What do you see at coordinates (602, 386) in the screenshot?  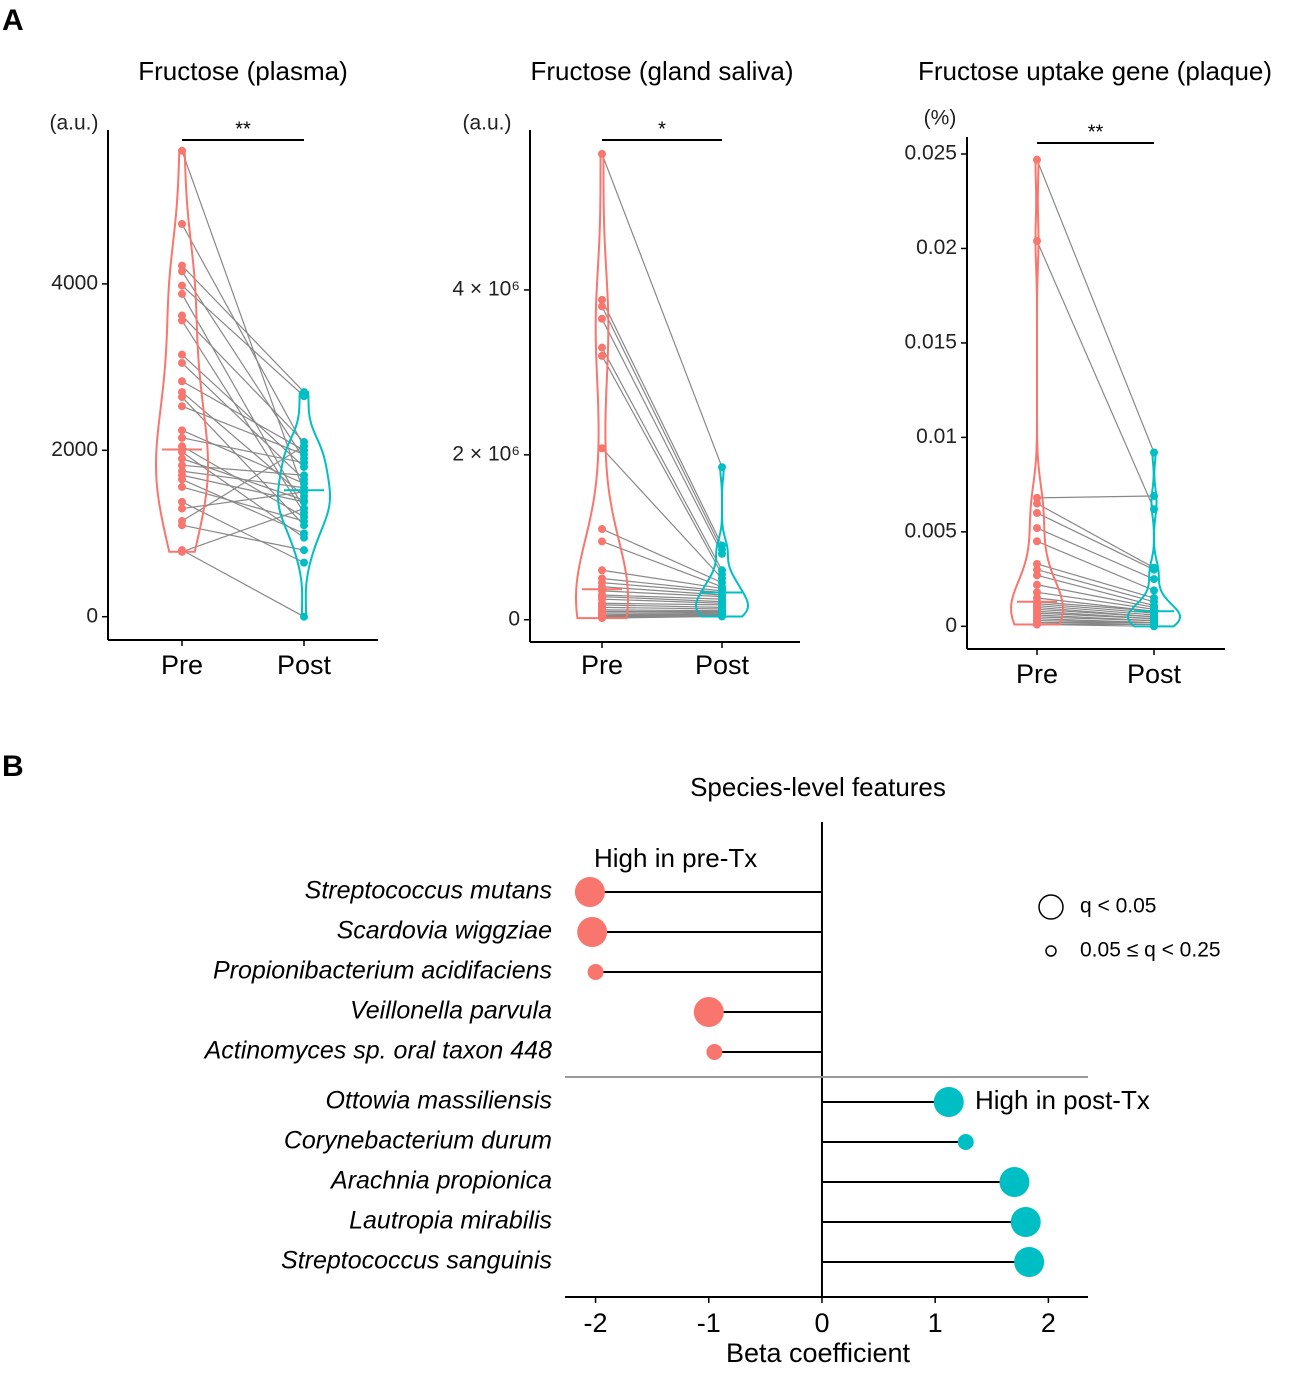 I see `violin` at bounding box center [602, 386].